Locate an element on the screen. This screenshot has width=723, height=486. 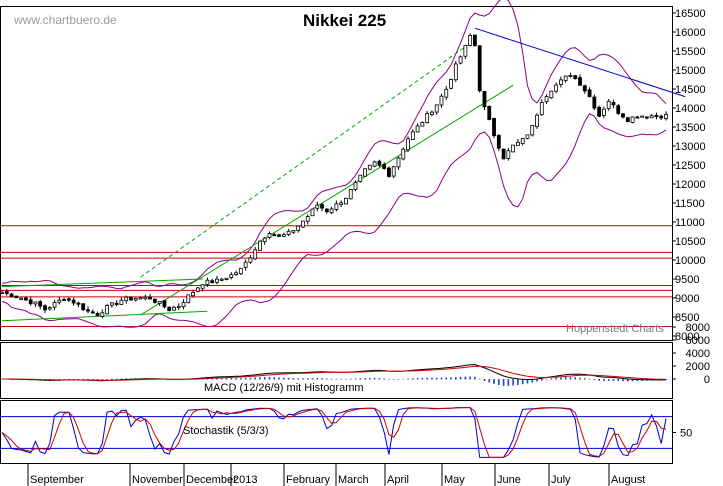
macd-caption: MACD (12/26/9) mit Histogramm is located at coordinates (284, 388).